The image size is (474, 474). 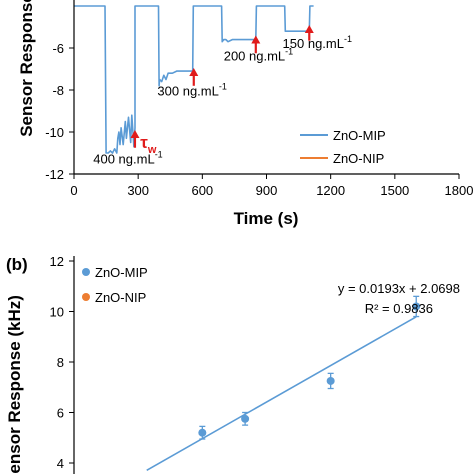 I want to click on panel-b-data-points, so click(x=309, y=367).